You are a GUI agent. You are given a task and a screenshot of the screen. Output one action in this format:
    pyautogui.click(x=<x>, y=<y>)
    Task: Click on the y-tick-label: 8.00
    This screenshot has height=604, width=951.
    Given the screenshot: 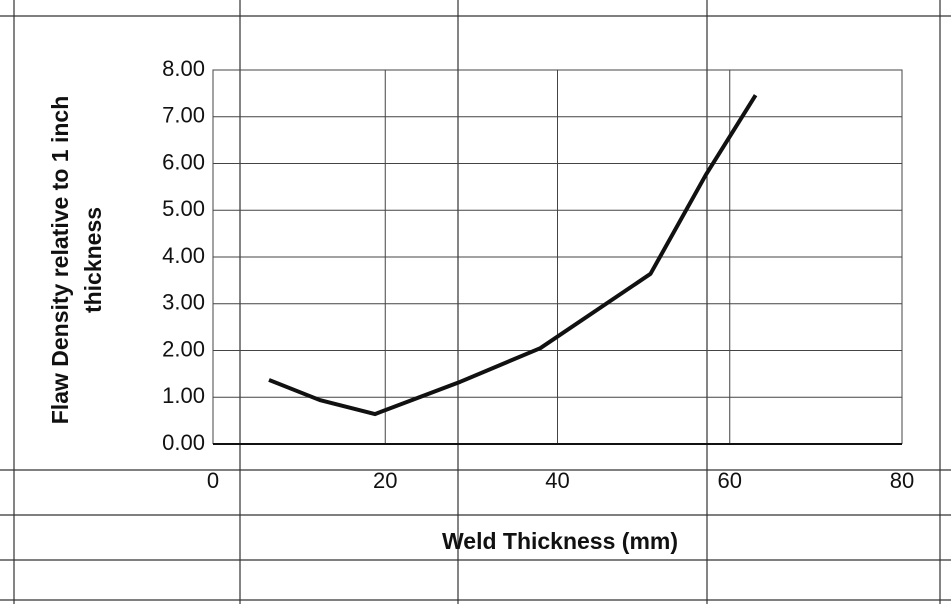 What is the action you would take?
    pyautogui.click(x=183, y=68)
    